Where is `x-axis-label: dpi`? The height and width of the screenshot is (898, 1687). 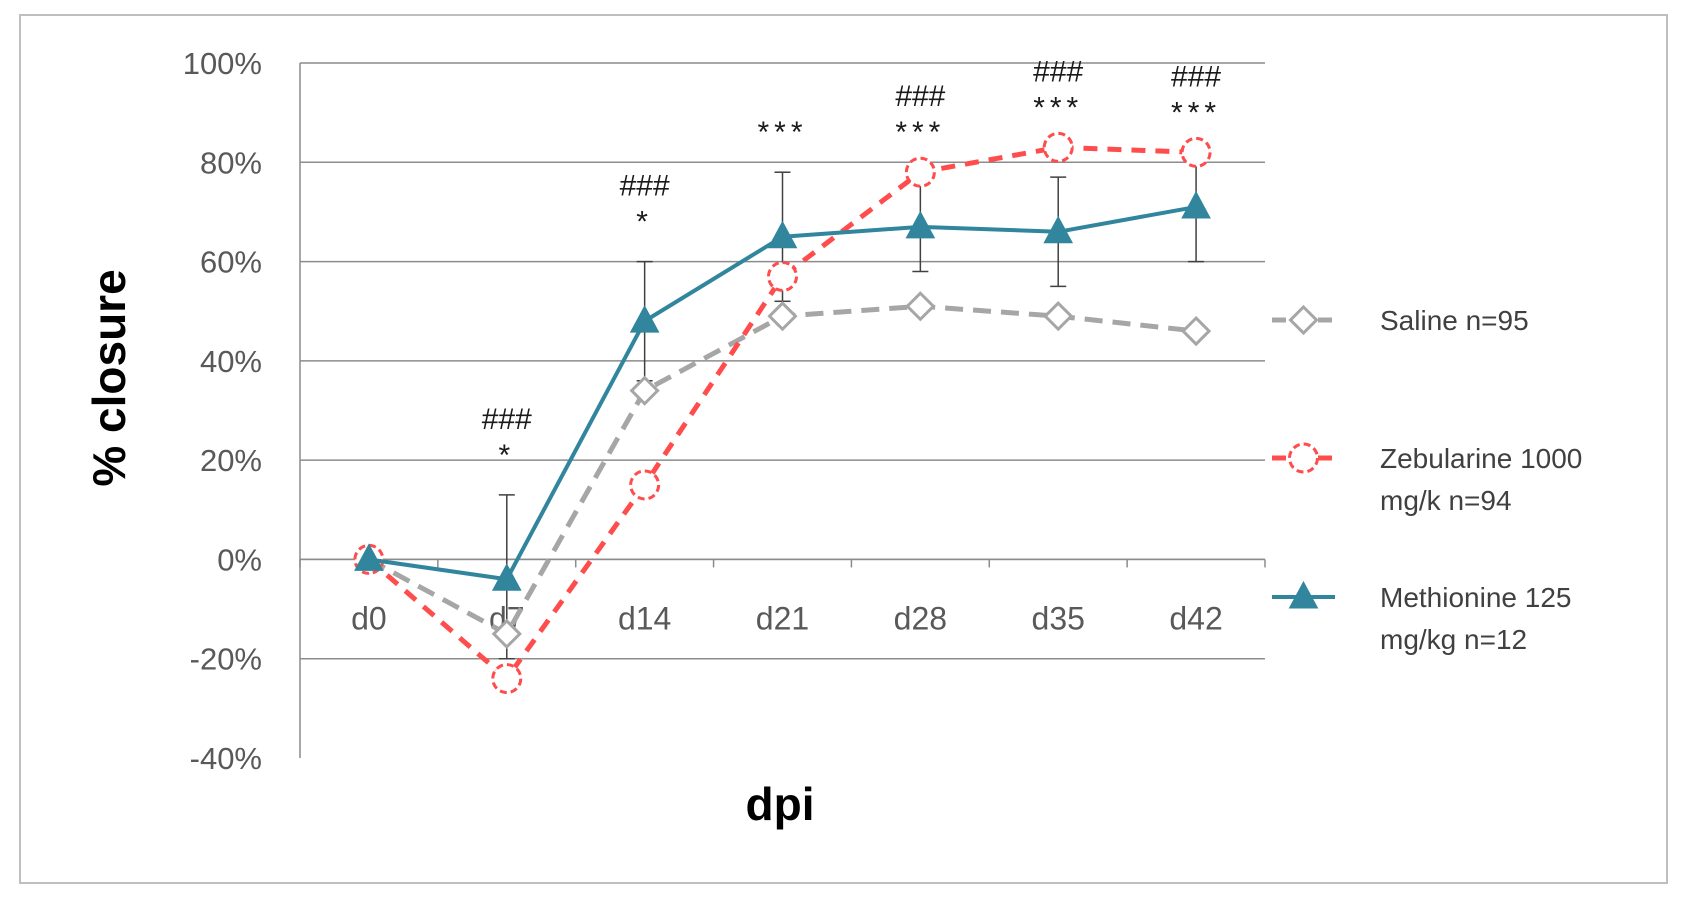 x-axis-label: dpi is located at coordinates (780, 804).